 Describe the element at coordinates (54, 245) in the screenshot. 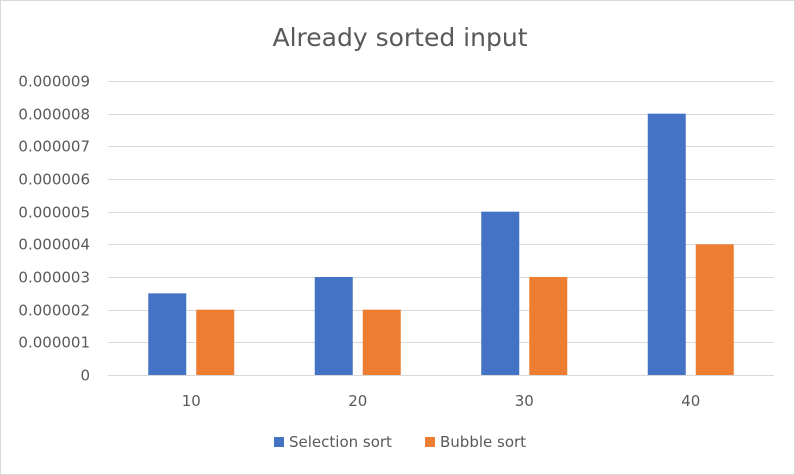

I see `y-tick-label: 0.000004` at that location.